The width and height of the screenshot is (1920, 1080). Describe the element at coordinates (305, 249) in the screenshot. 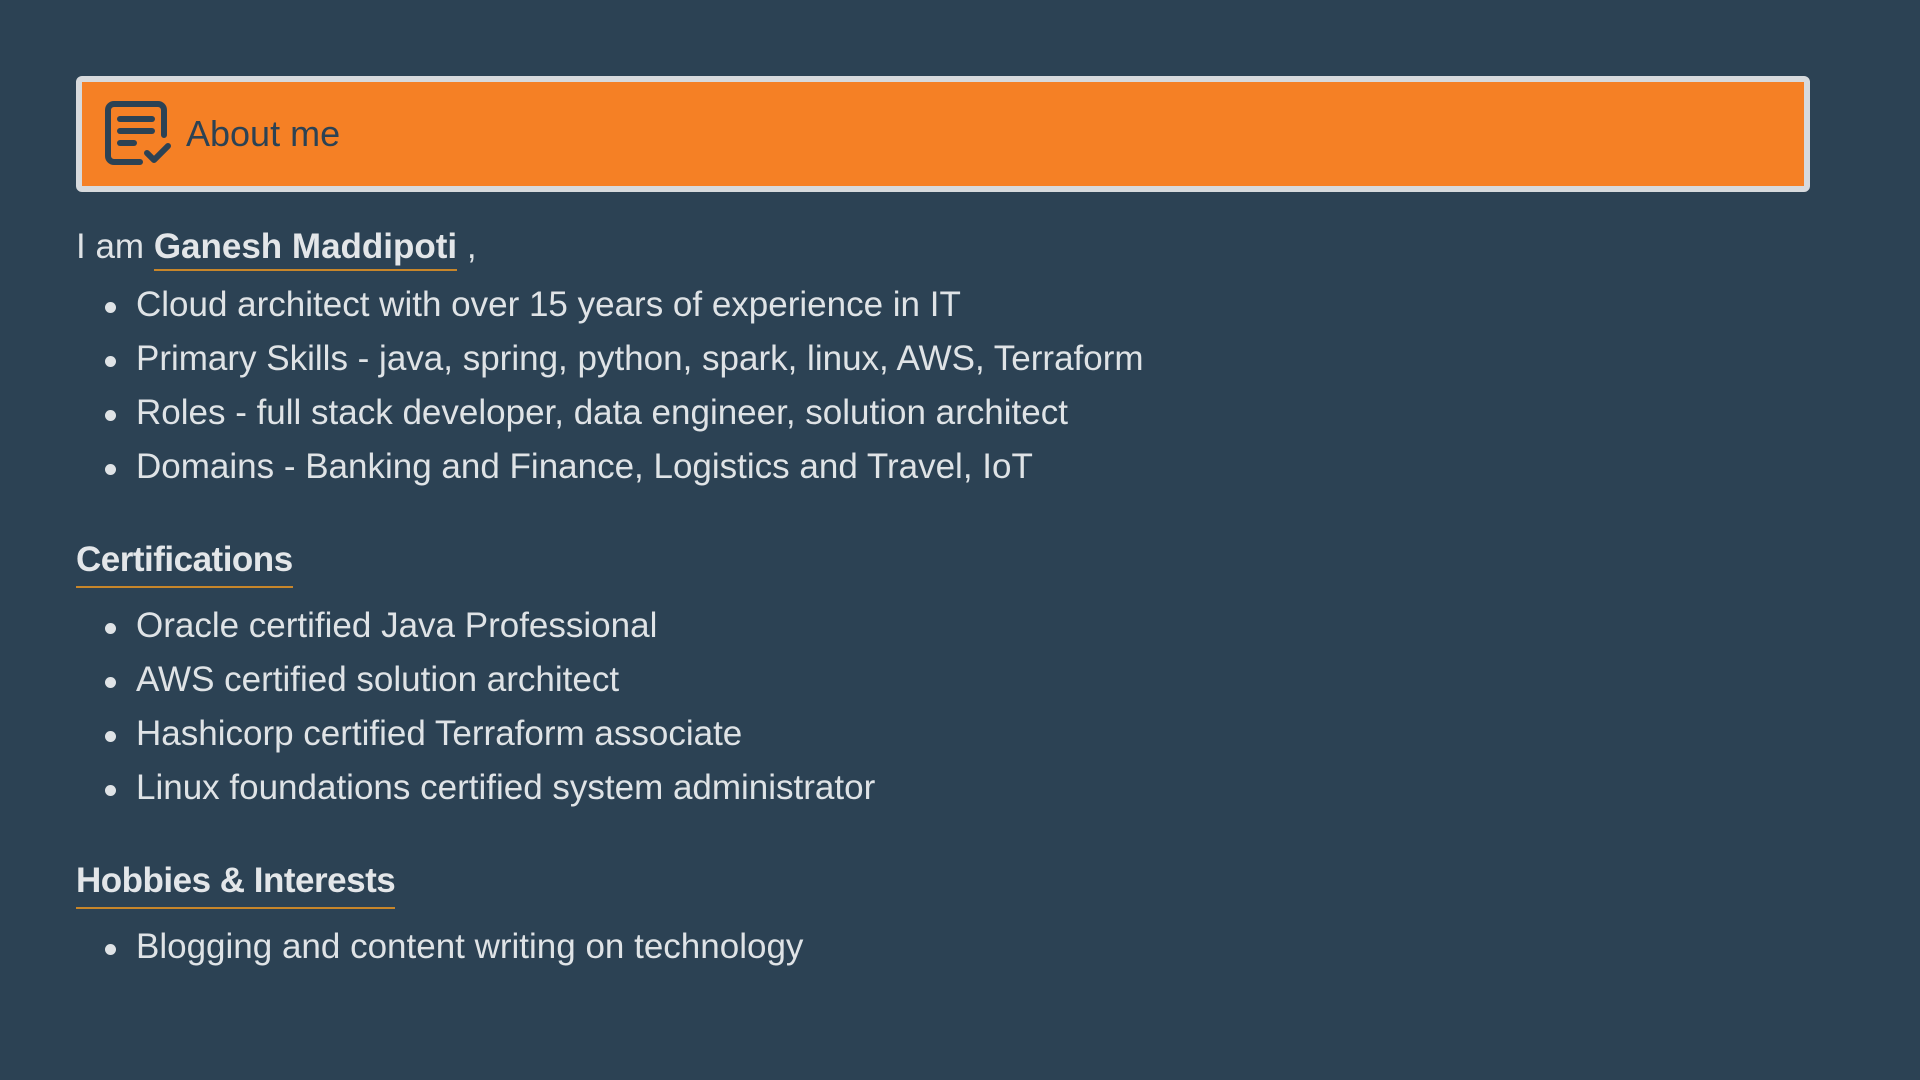

I see `author-name-link: Ganesh Maddipoti` at that location.